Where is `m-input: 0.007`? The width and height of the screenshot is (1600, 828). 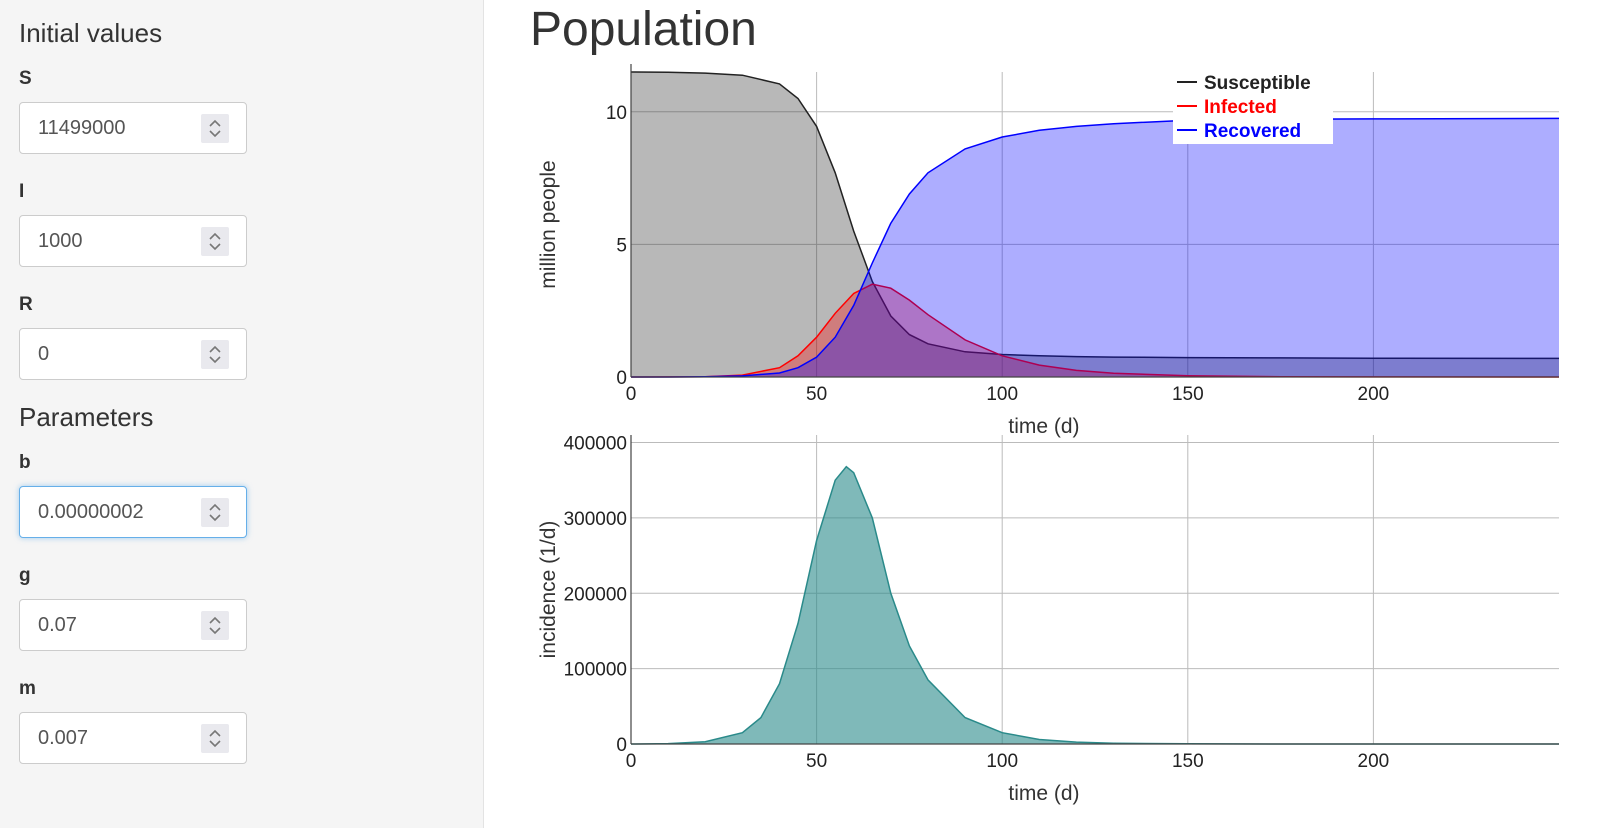
m-input: 0.007 is located at coordinates (133, 738).